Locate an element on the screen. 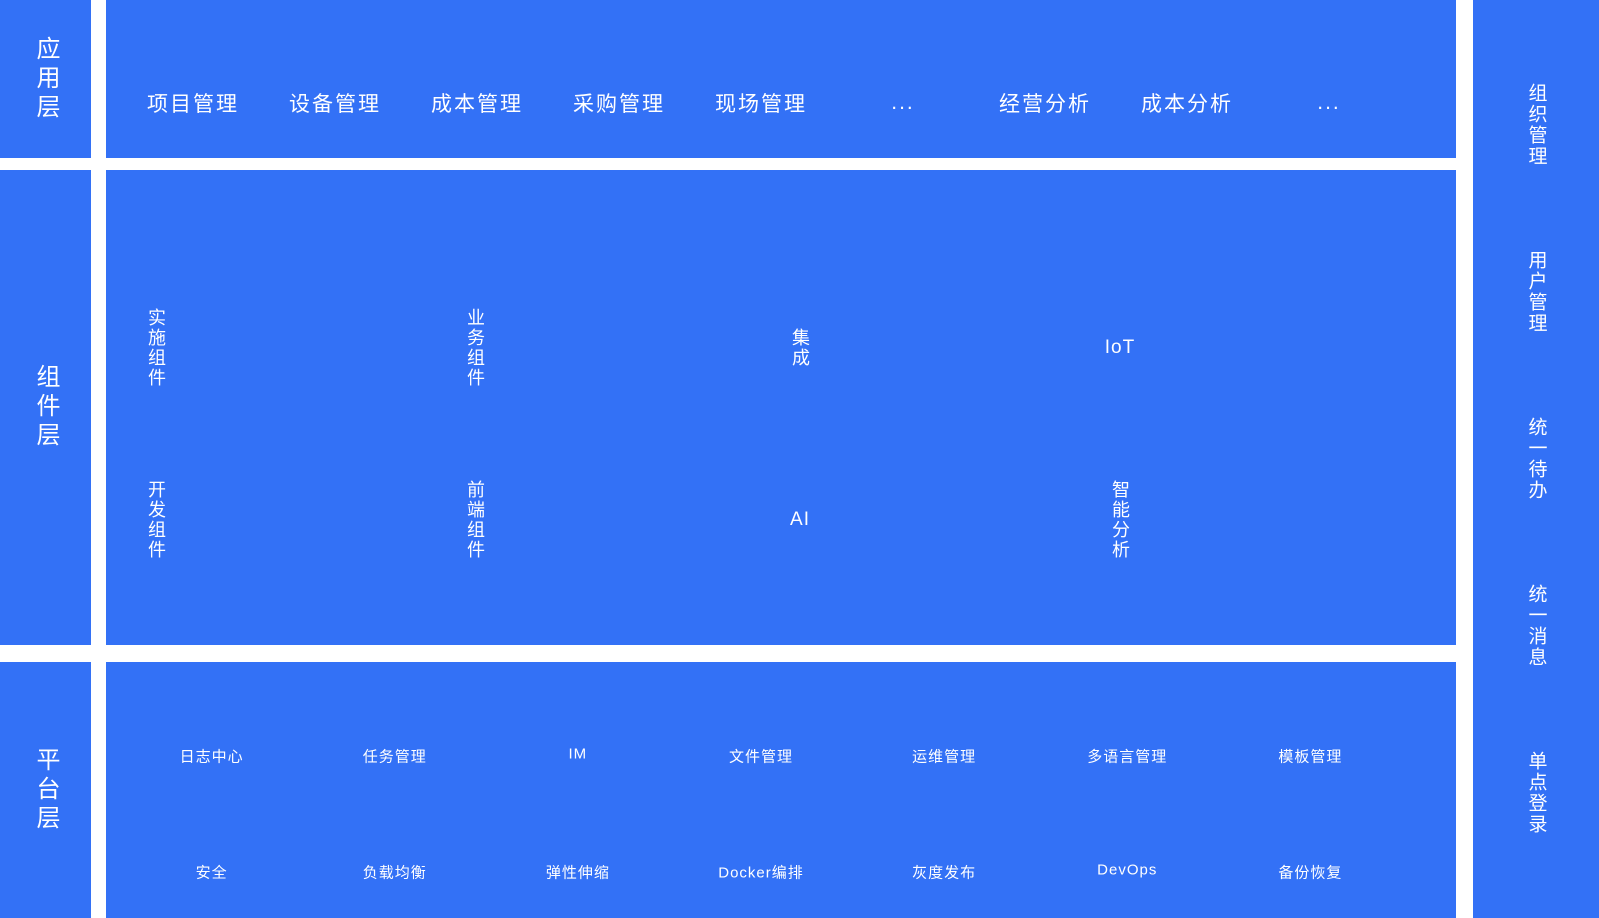 The image size is (1599, 918). sidebar-item: 统一待办 is located at coordinates (1536, 459).